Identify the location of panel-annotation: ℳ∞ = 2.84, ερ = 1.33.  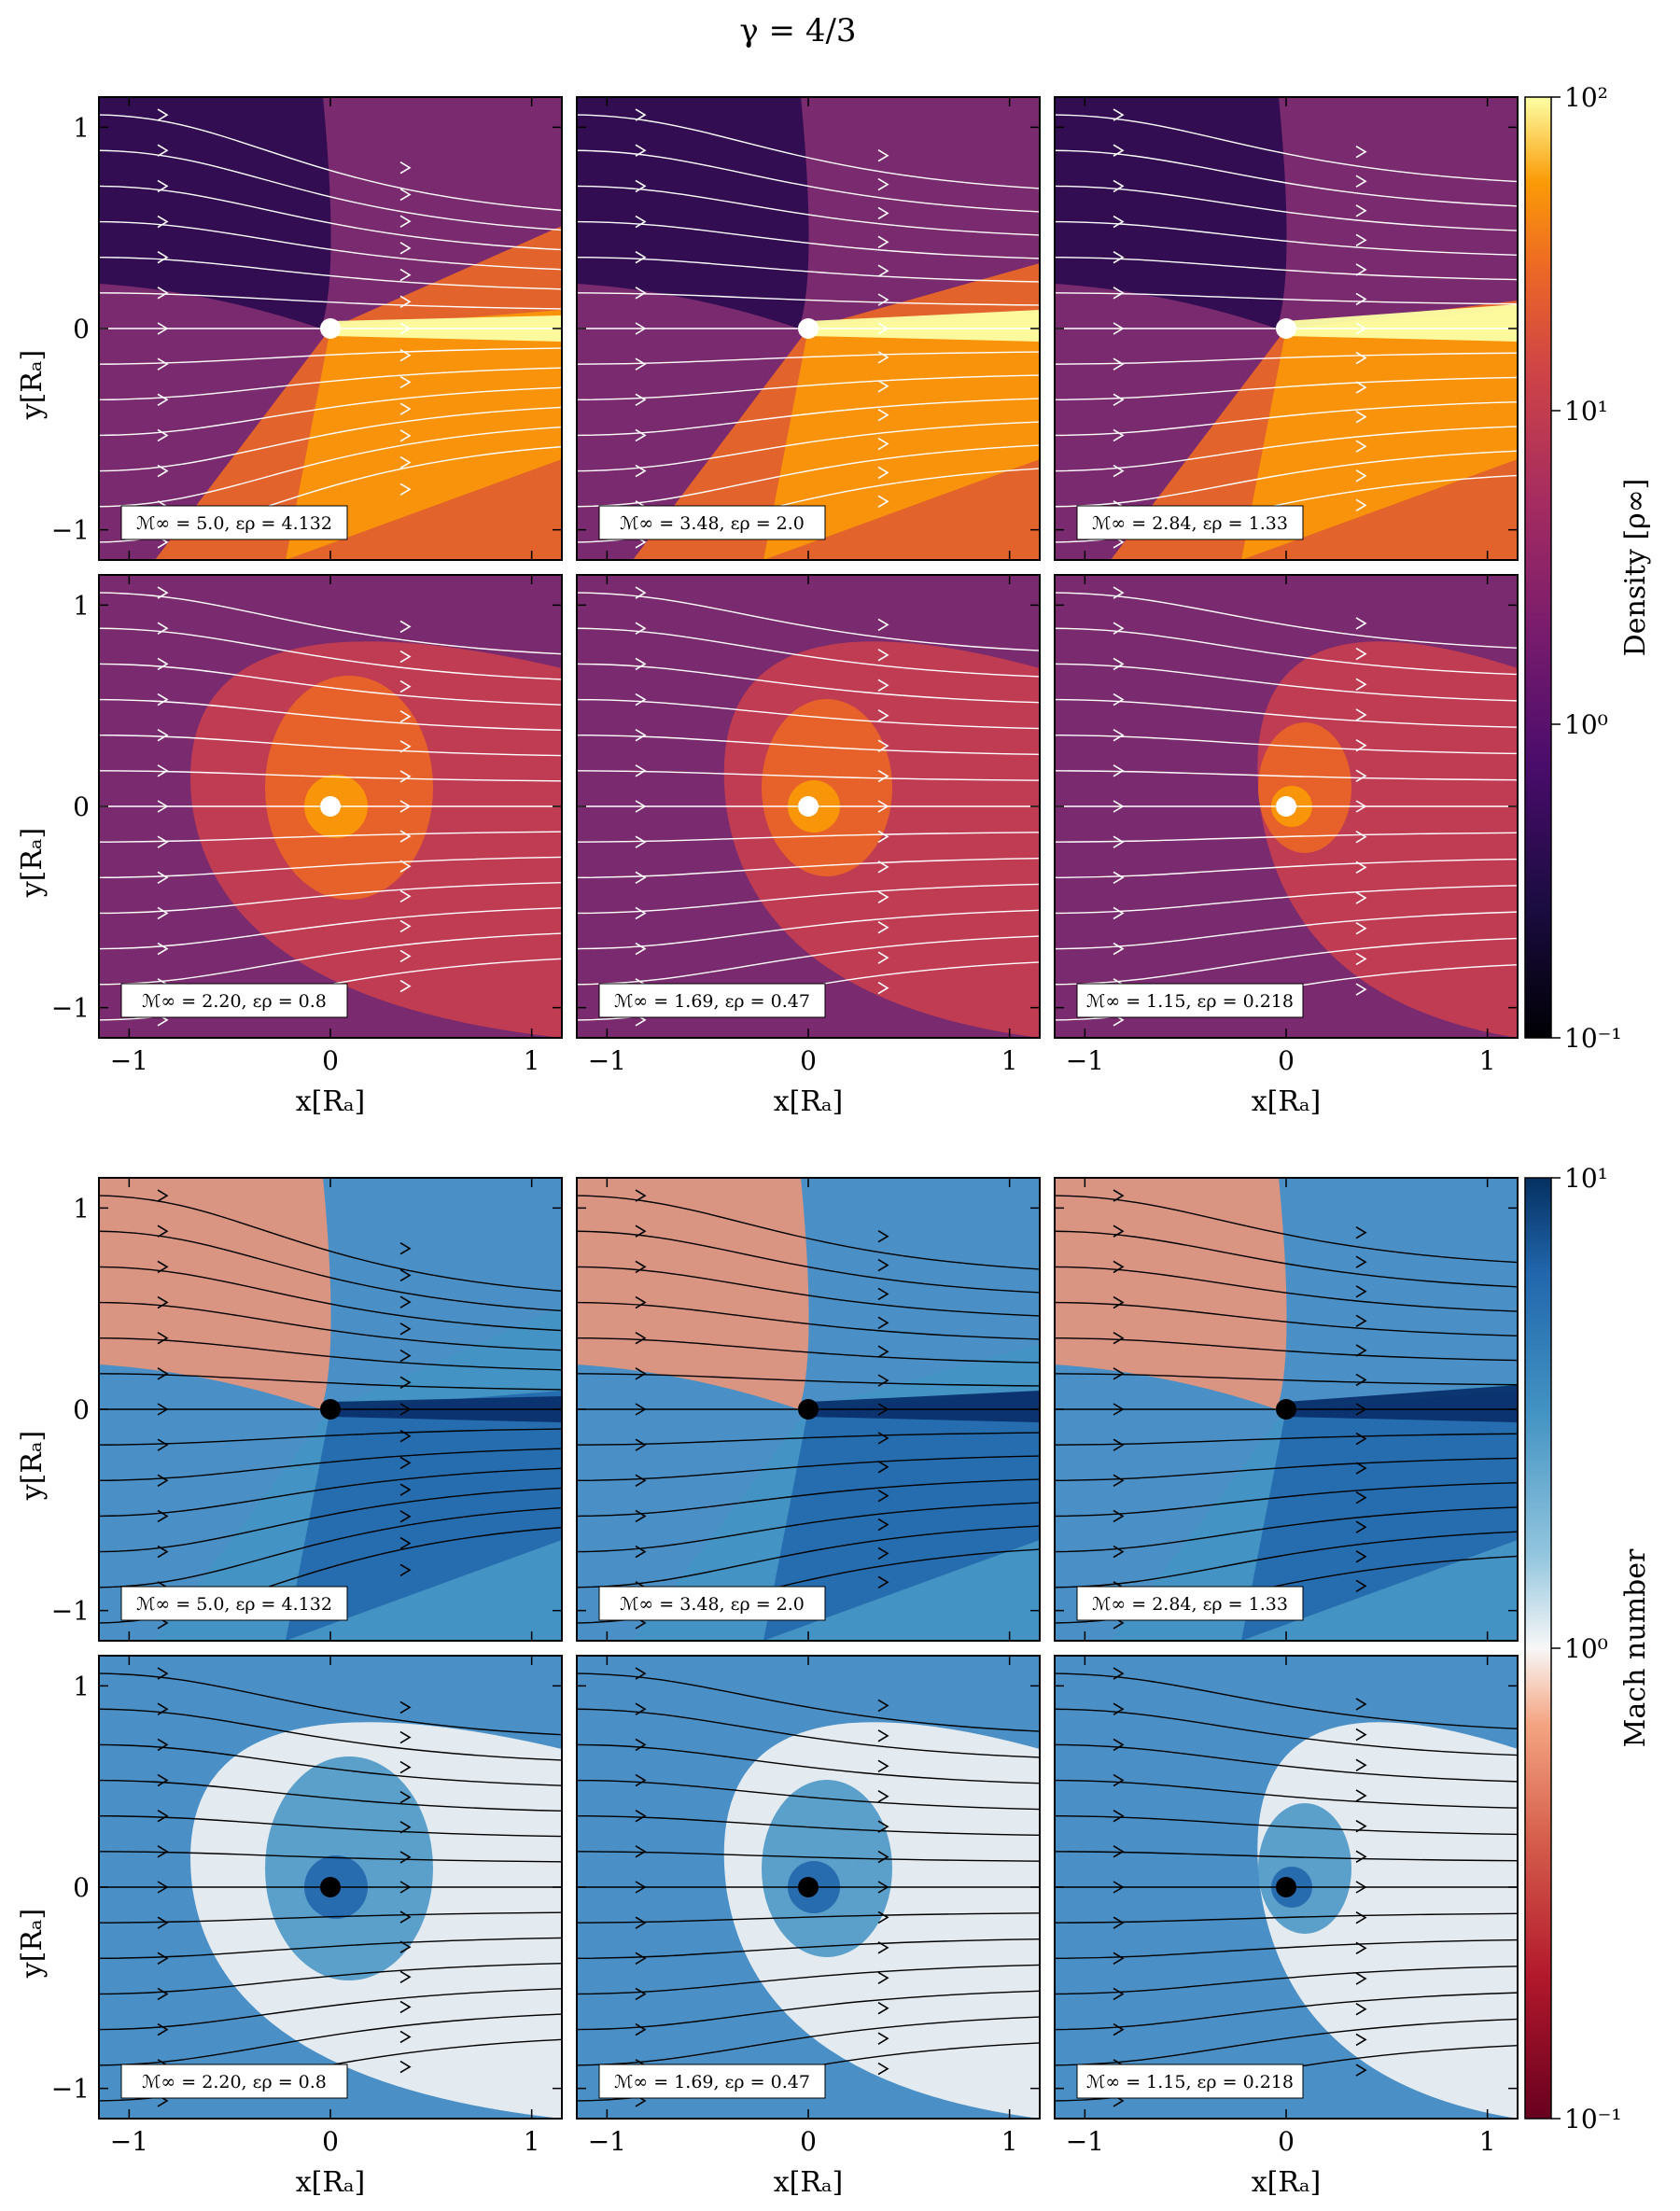
(1190, 1604).